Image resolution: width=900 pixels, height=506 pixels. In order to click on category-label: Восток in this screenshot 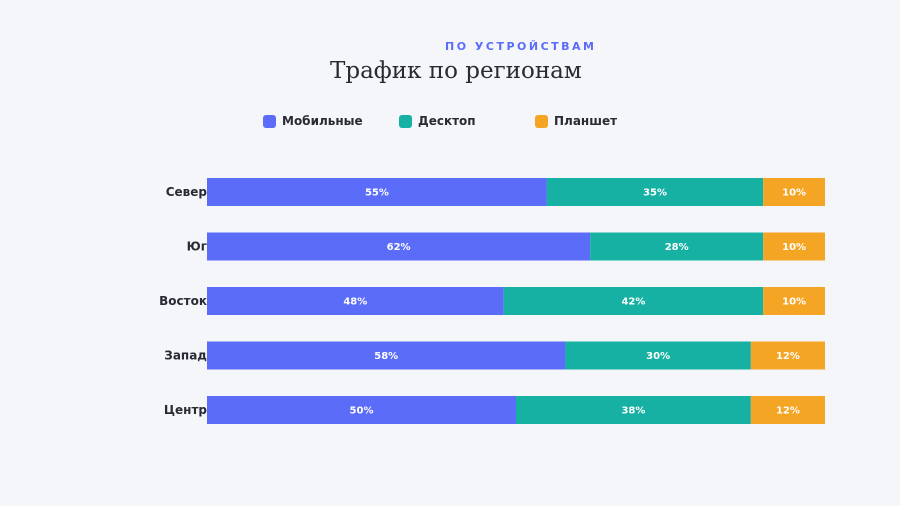, I will do `click(183, 301)`.